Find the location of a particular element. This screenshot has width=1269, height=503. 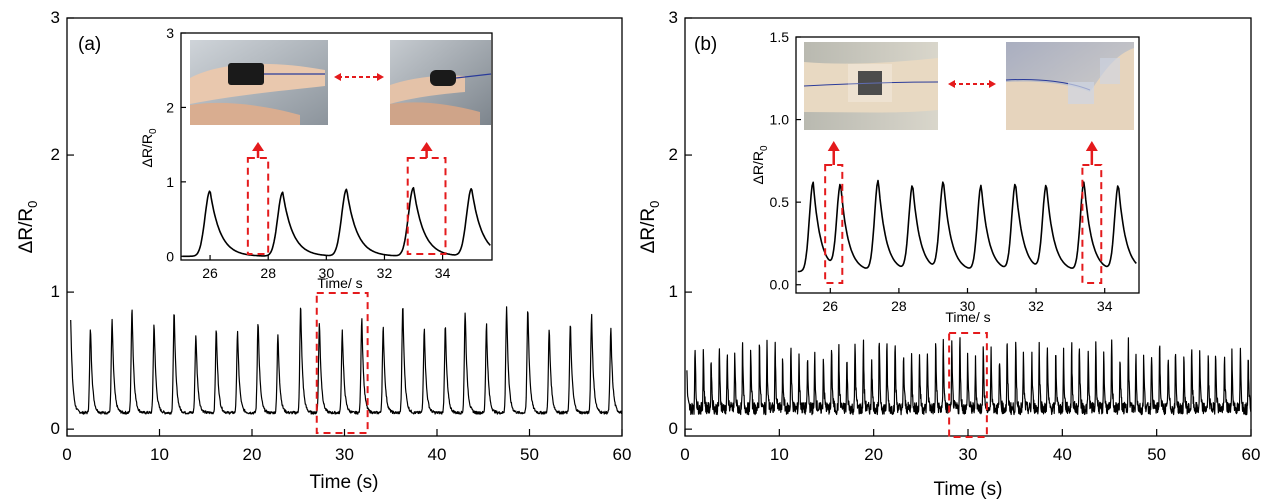

panel-a-inset-y-ticks: 0 1 2 3 is located at coordinates (176, 144).